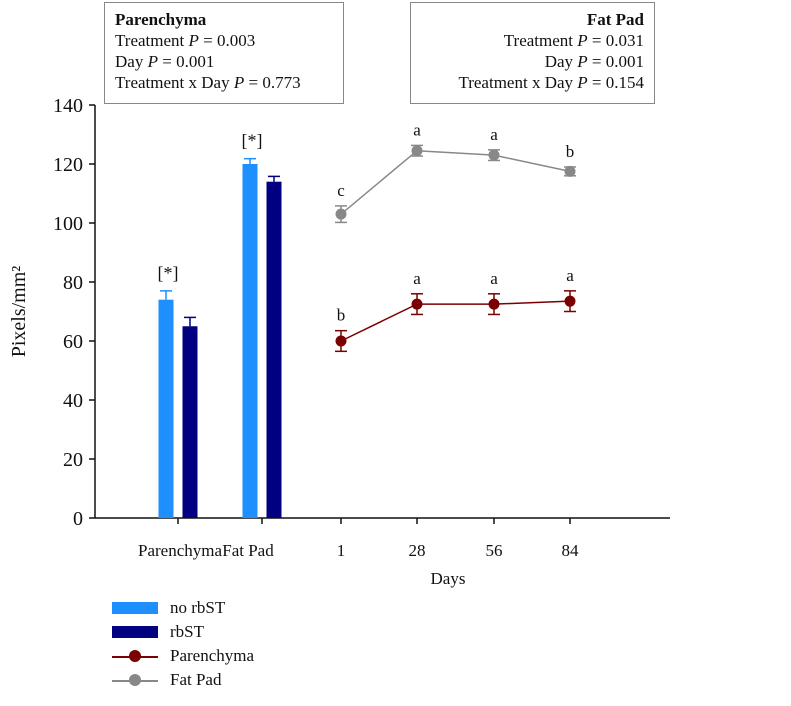  I want to click on series-line-parenchyma, so click(455, 321).